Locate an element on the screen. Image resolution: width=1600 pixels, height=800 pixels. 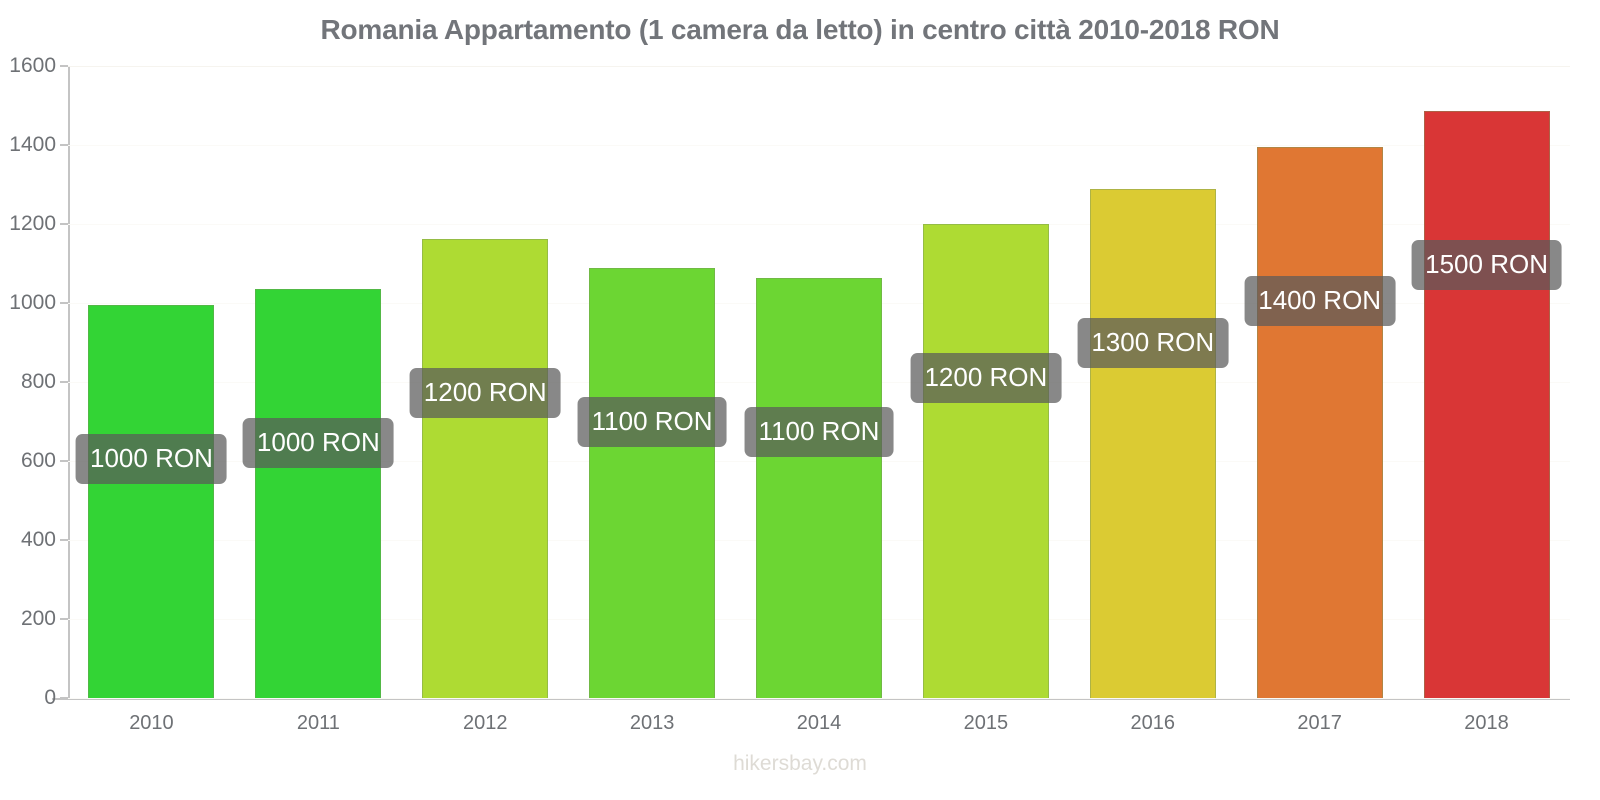
y-axis-tick-label: 800 is located at coordinates (38, 381).